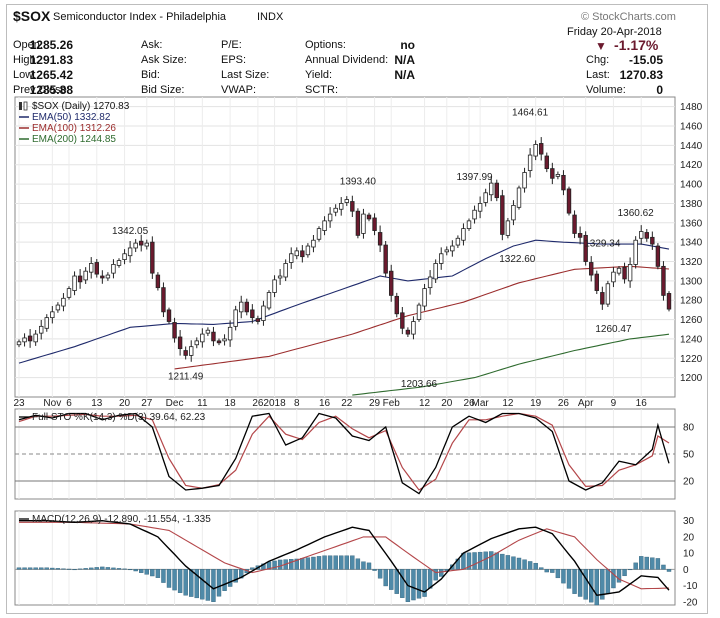 Image resolution: width=720 pixels, height=618 pixels. Describe the element at coordinates (474, 177) in the screenshot. I see `price-annotation: 1397.99` at that location.